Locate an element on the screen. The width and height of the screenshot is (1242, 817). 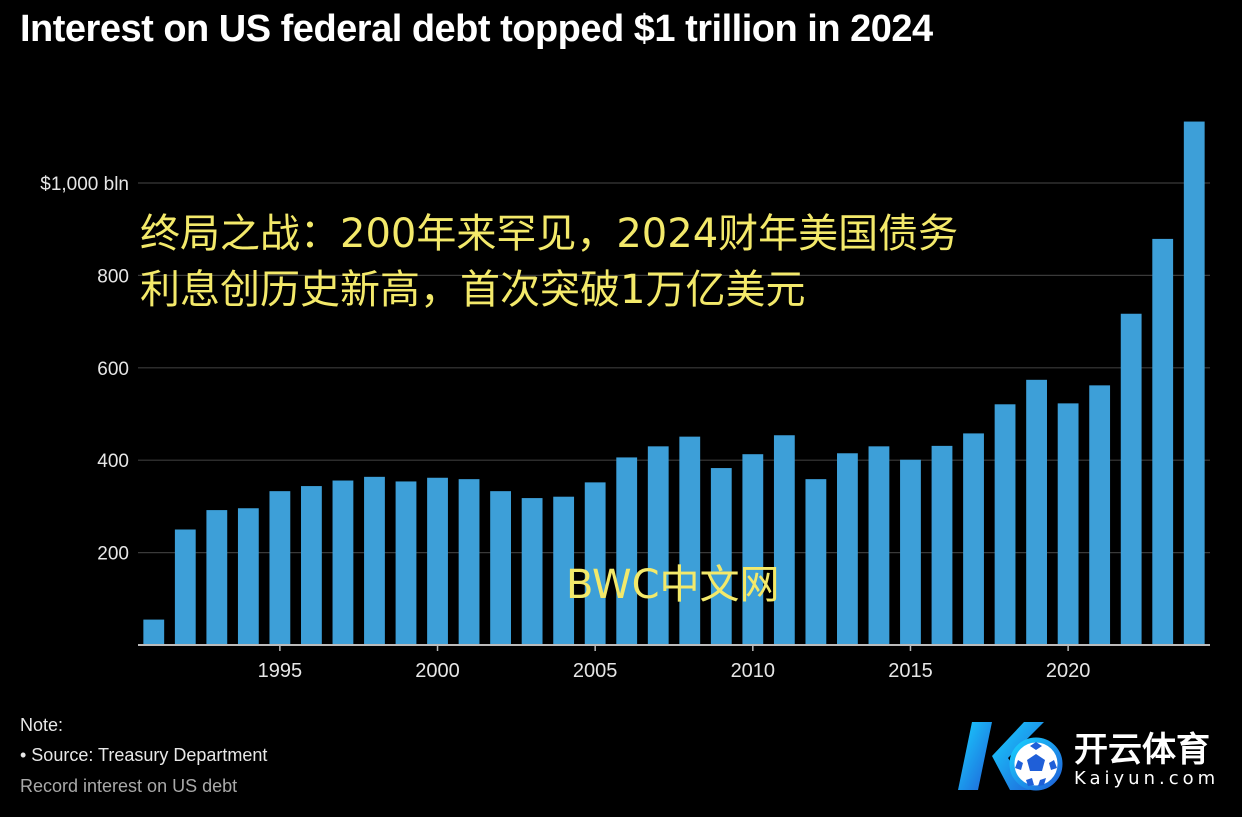
bar-2005 is located at coordinates (595, 563).